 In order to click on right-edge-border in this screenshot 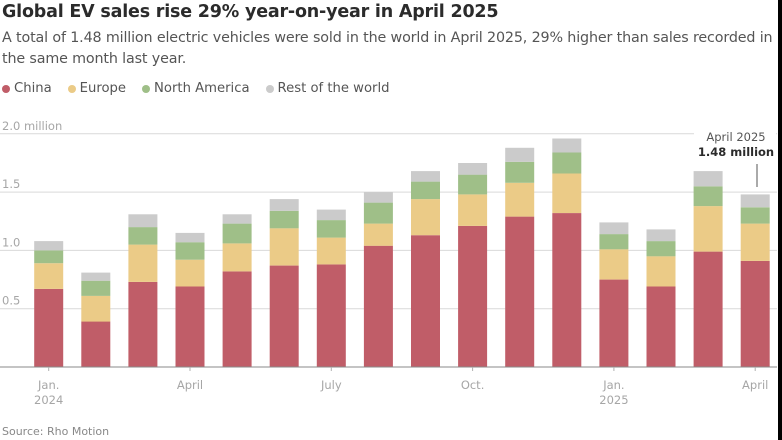, I will do `click(780, 220)`.